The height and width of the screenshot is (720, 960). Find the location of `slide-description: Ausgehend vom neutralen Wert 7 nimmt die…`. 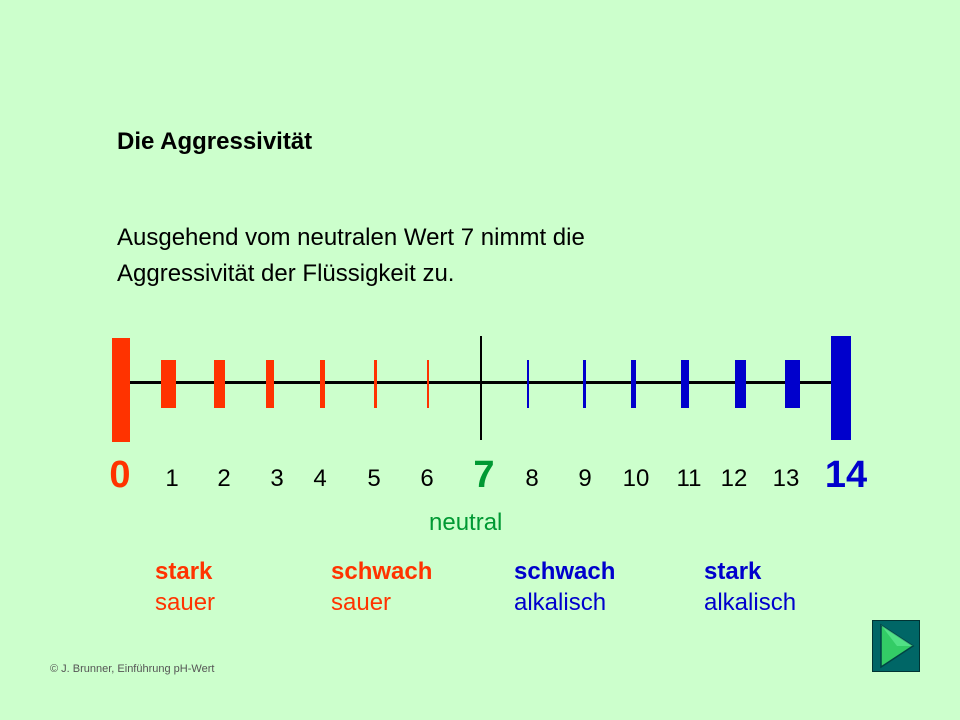

slide-description: Ausgehend vom neutralen Wert 7 nimmt die… is located at coordinates (351, 256).